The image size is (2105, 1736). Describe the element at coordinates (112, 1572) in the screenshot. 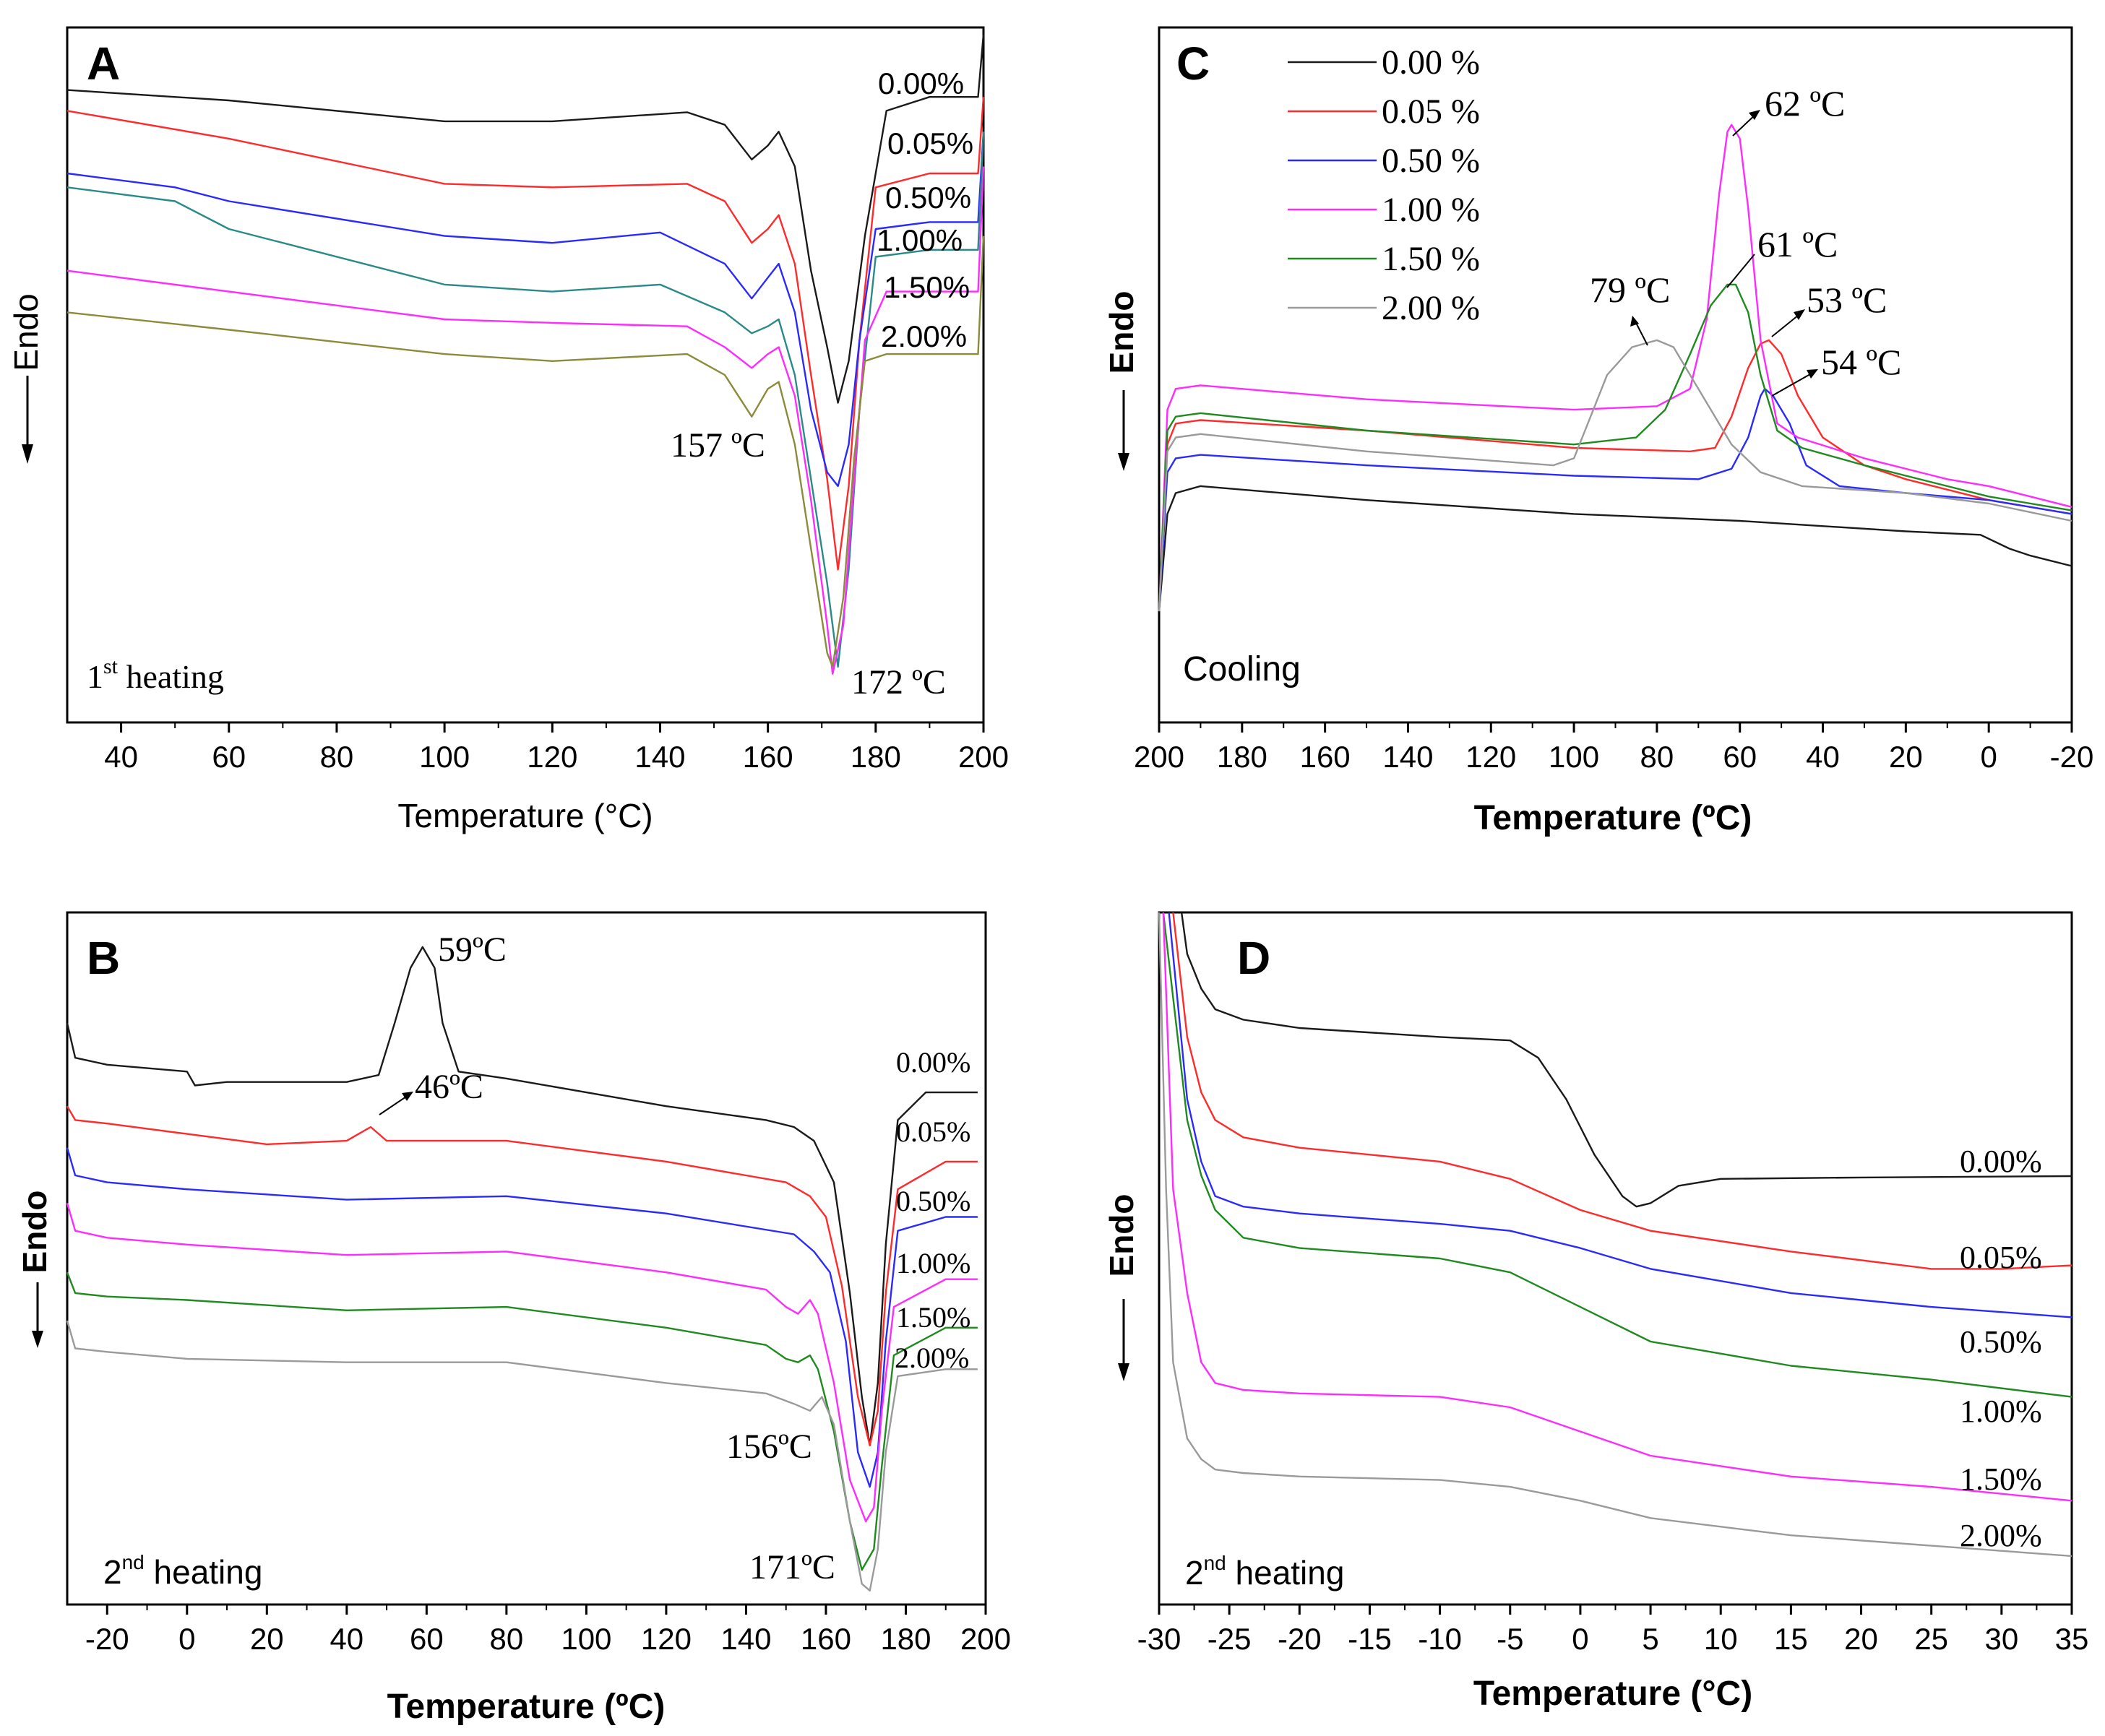

I see `panel-b-heating-number: 2` at that location.